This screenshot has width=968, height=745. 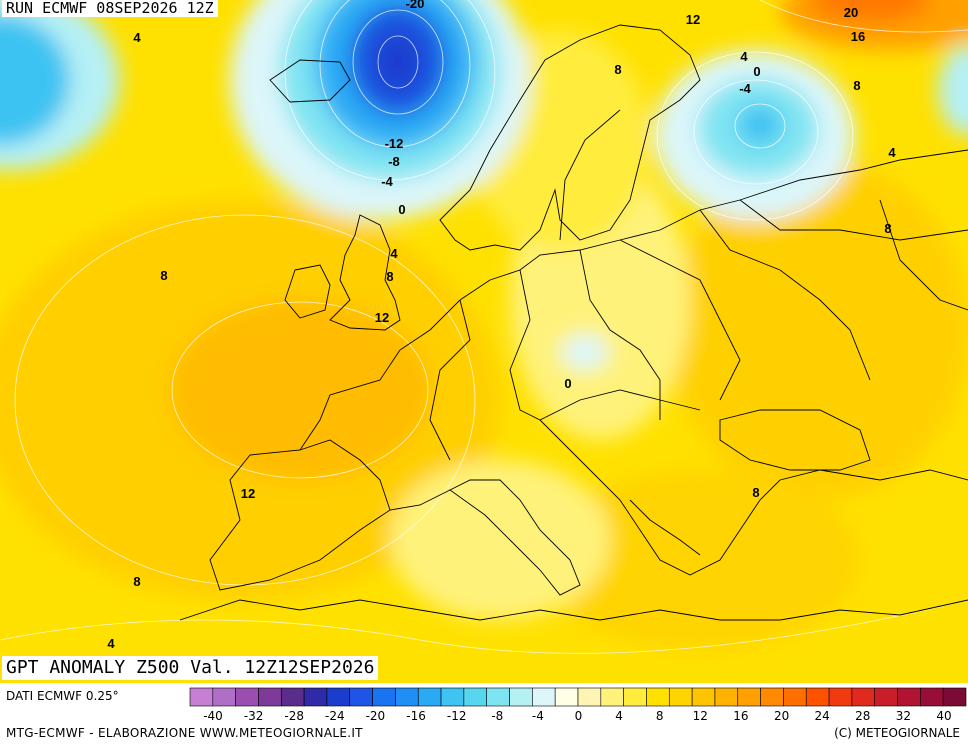 I want to click on contour-label: 20, so click(x=851, y=12).